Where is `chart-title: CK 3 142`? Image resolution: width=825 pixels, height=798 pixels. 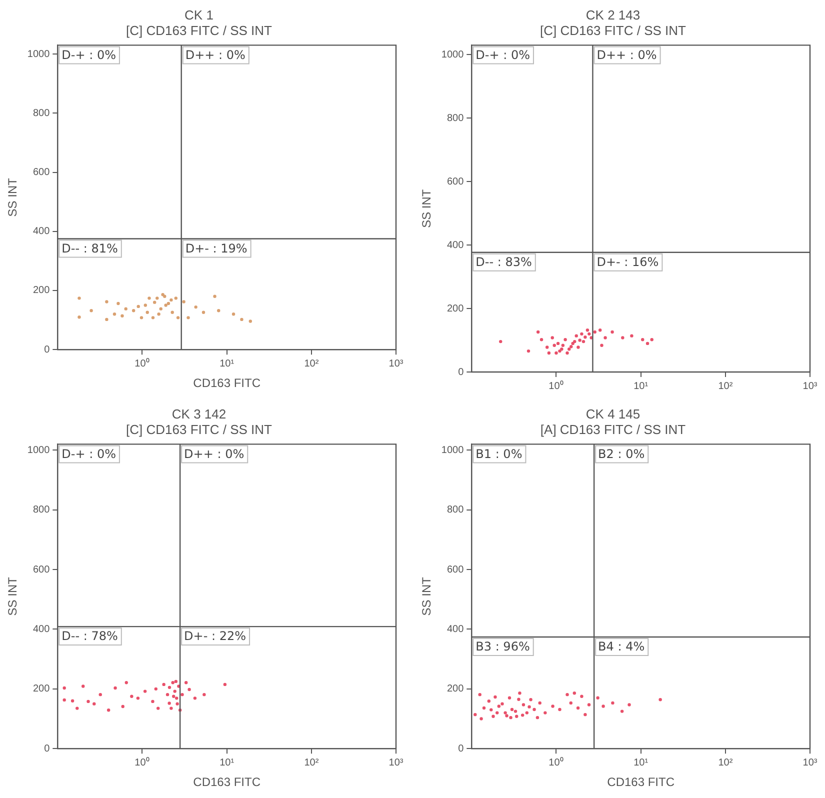
chart-title: CK 3 142 is located at coordinates (199, 414).